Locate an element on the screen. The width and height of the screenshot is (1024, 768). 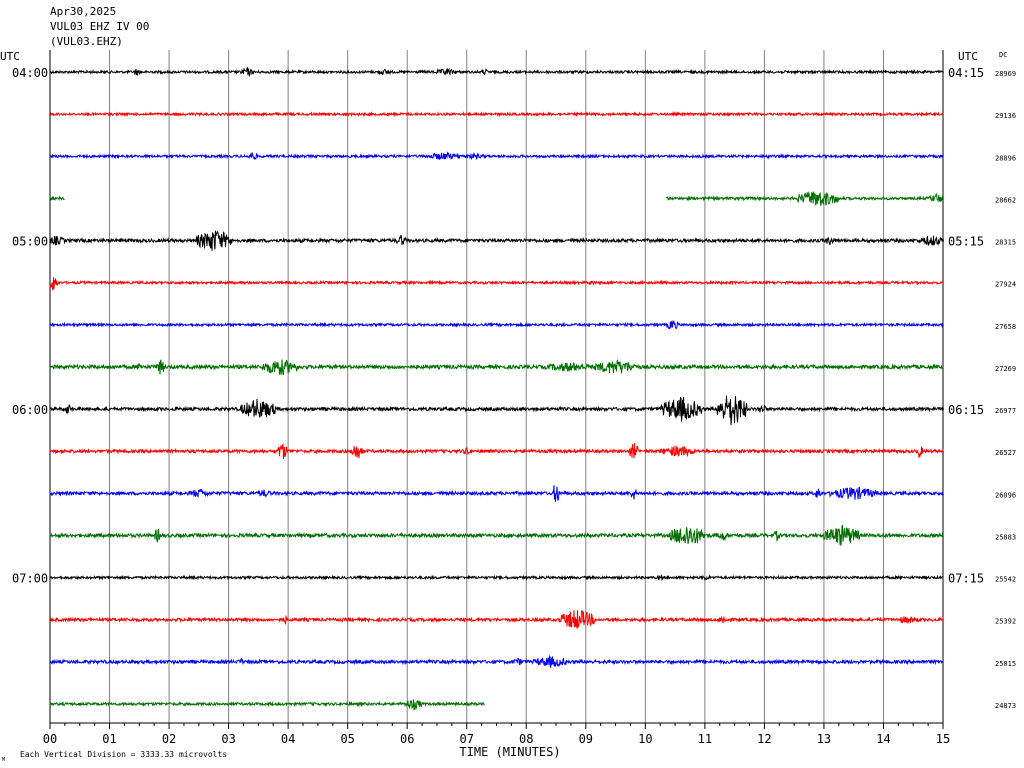
dc-value: 28969 is located at coordinates (1005, 74).